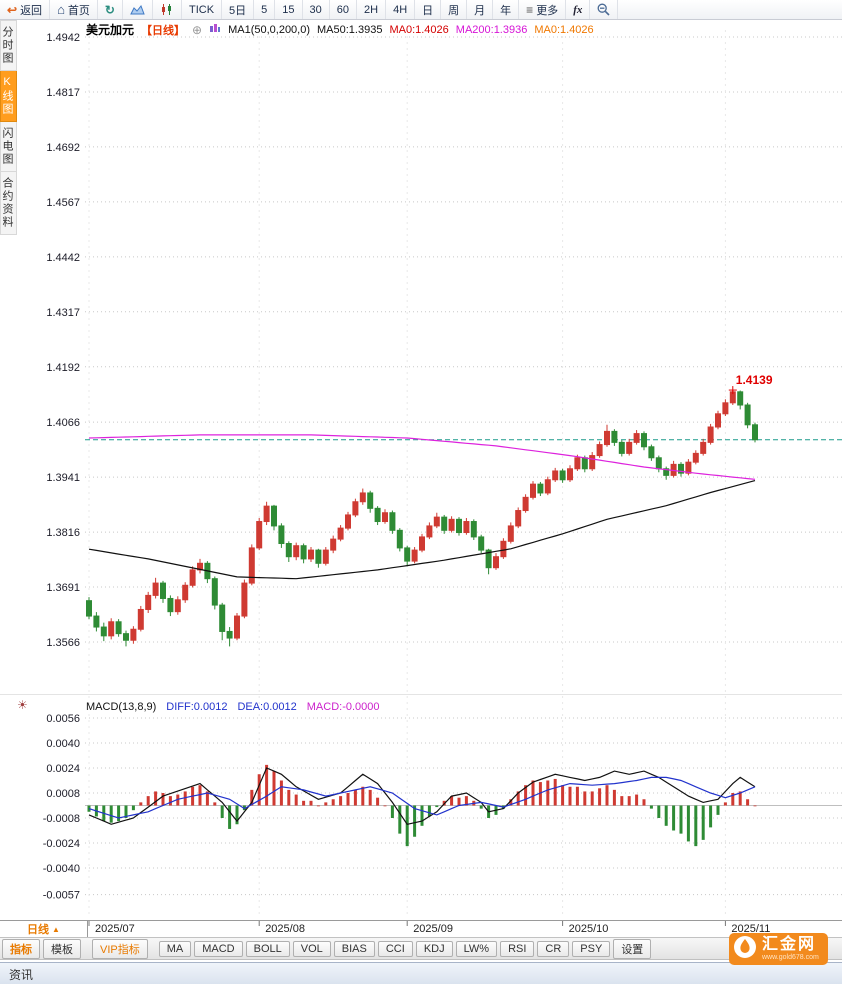  I want to click on tab-bias: BIAS, so click(354, 948).